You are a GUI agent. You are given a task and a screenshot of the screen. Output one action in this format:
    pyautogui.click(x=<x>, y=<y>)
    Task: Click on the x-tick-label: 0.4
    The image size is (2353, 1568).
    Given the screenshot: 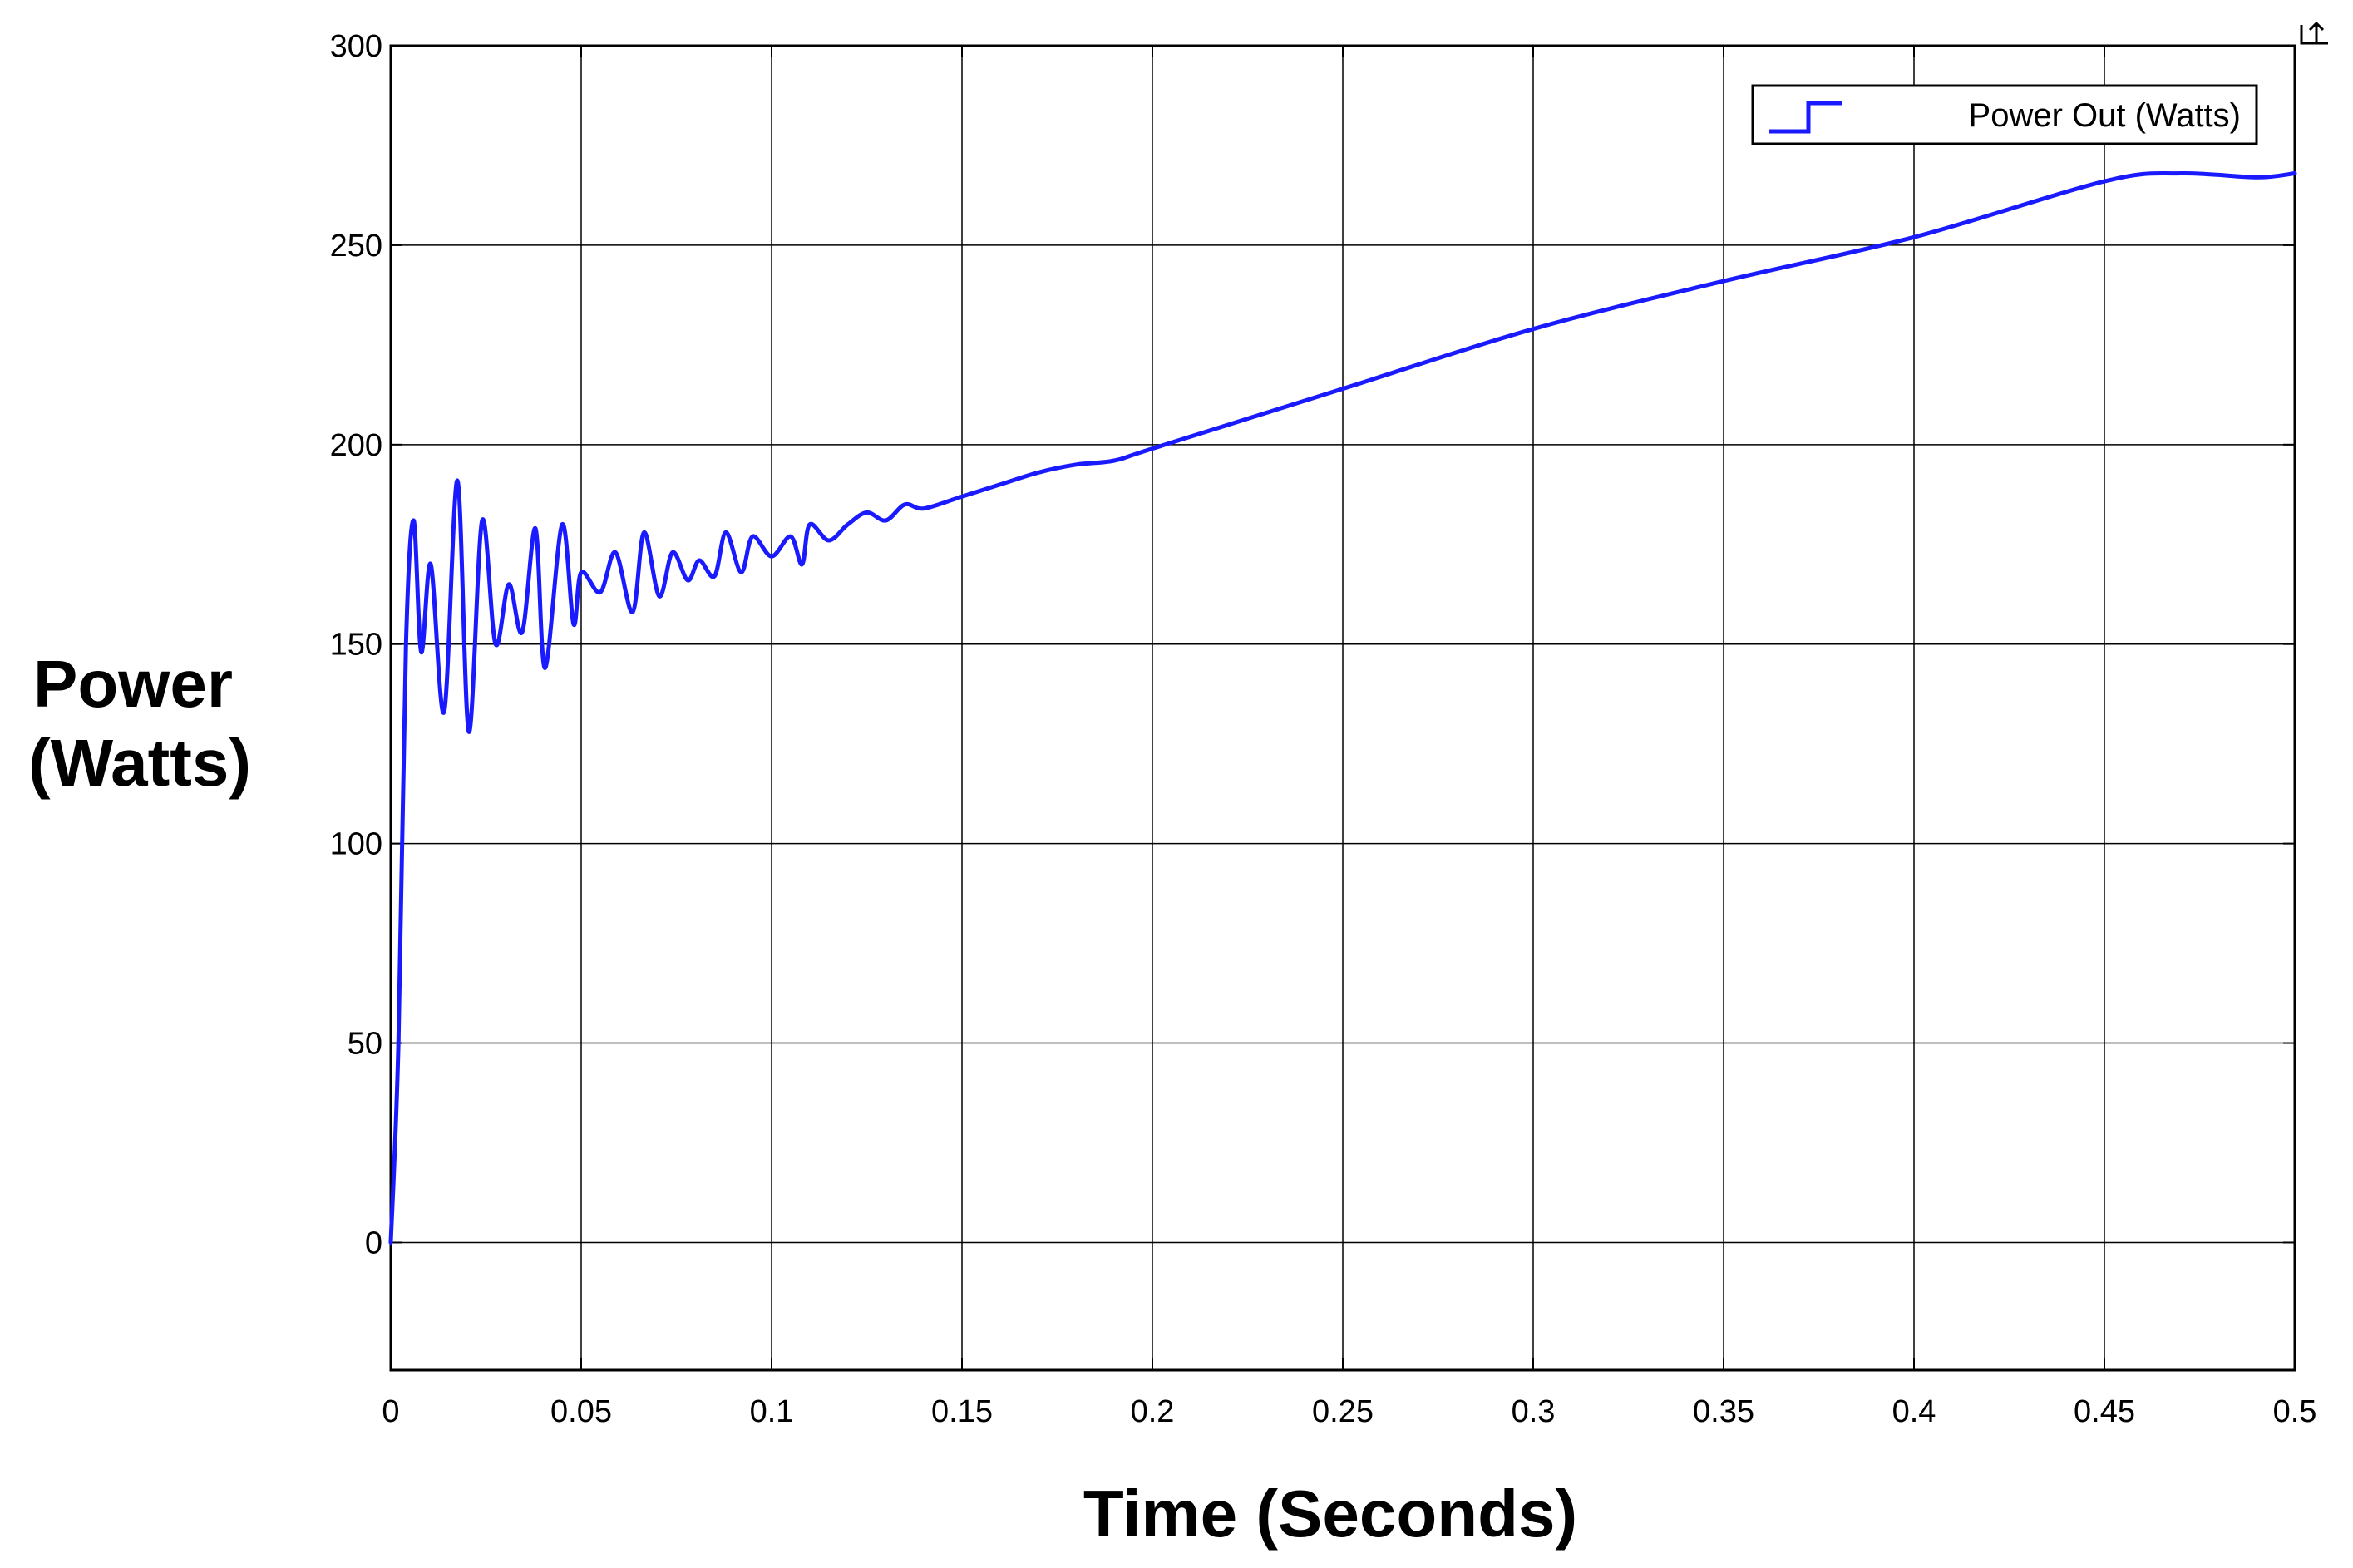 What is the action you would take?
    pyautogui.click(x=1914, y=1411)
    